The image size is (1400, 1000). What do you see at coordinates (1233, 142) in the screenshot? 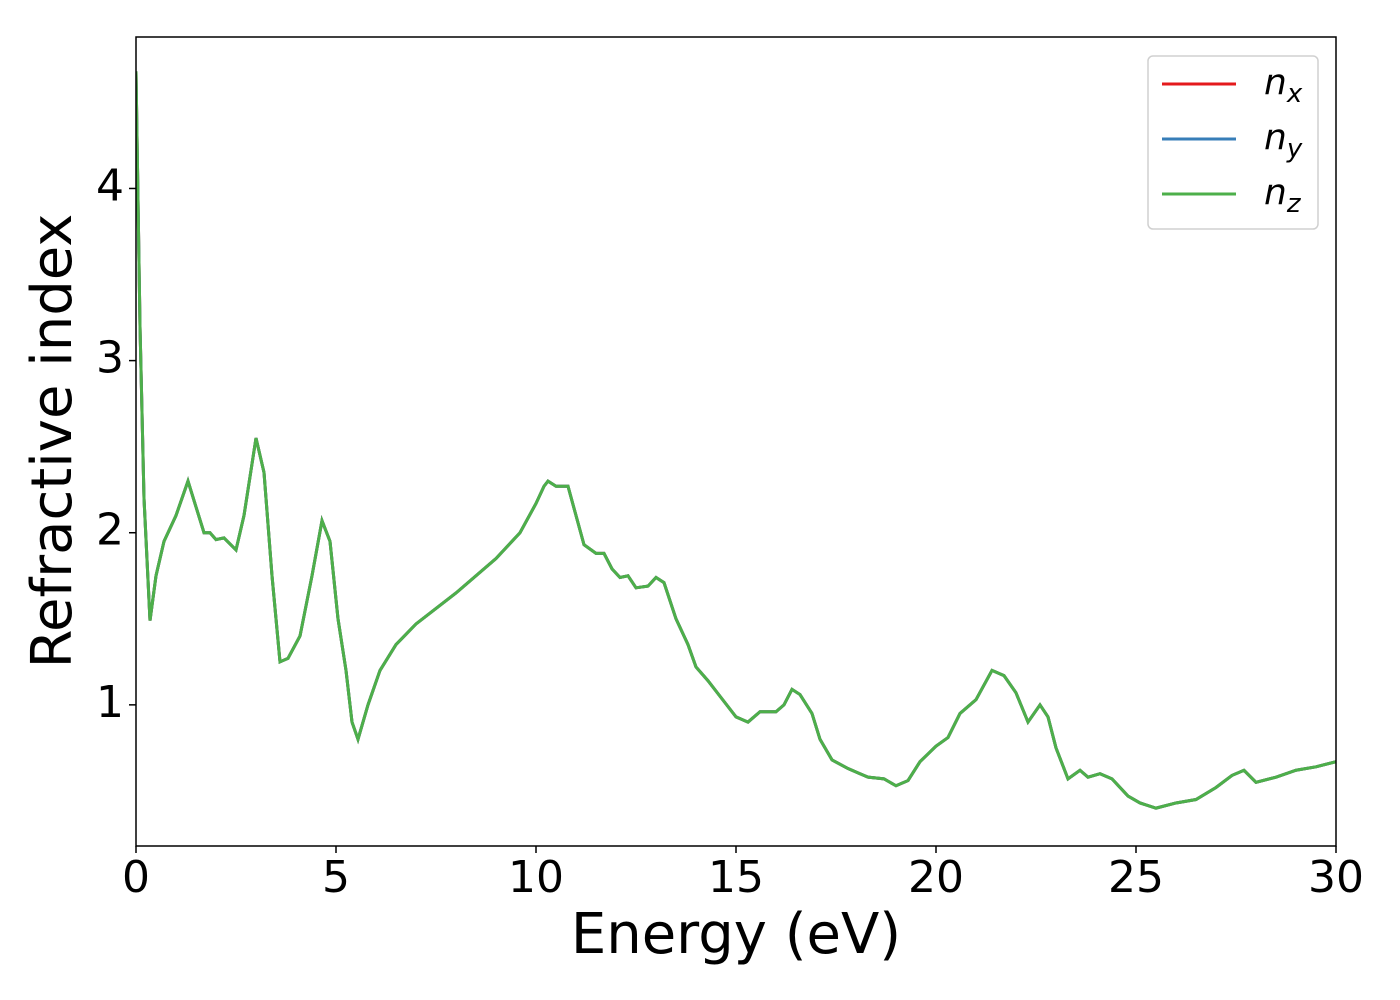
I see `legend-box` at bounding box center [1233, 142].